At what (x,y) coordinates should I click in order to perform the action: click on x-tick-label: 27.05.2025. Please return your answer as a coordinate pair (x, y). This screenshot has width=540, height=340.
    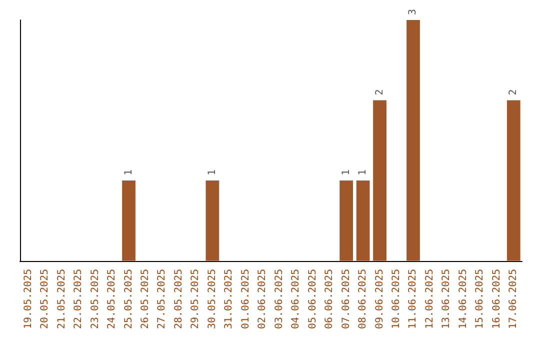
    Looking at the image, I should click on (162, 299).